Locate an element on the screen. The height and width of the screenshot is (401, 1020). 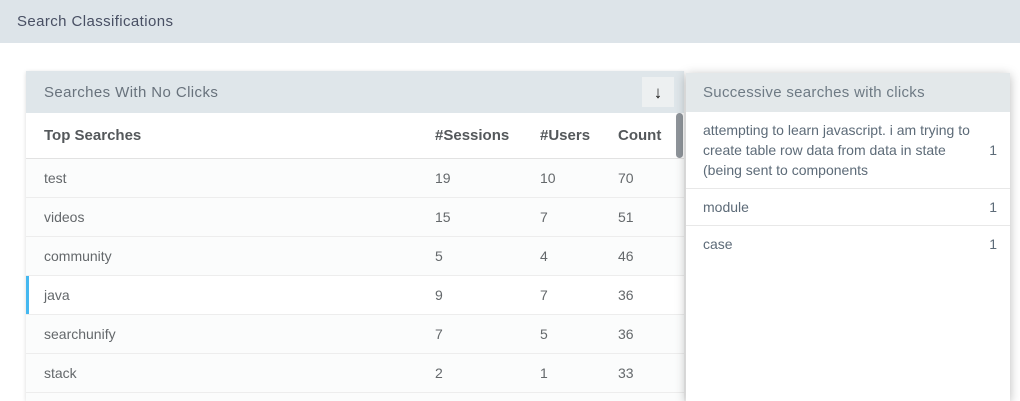
cell-count: 46 is located at coordinates (626, 256).